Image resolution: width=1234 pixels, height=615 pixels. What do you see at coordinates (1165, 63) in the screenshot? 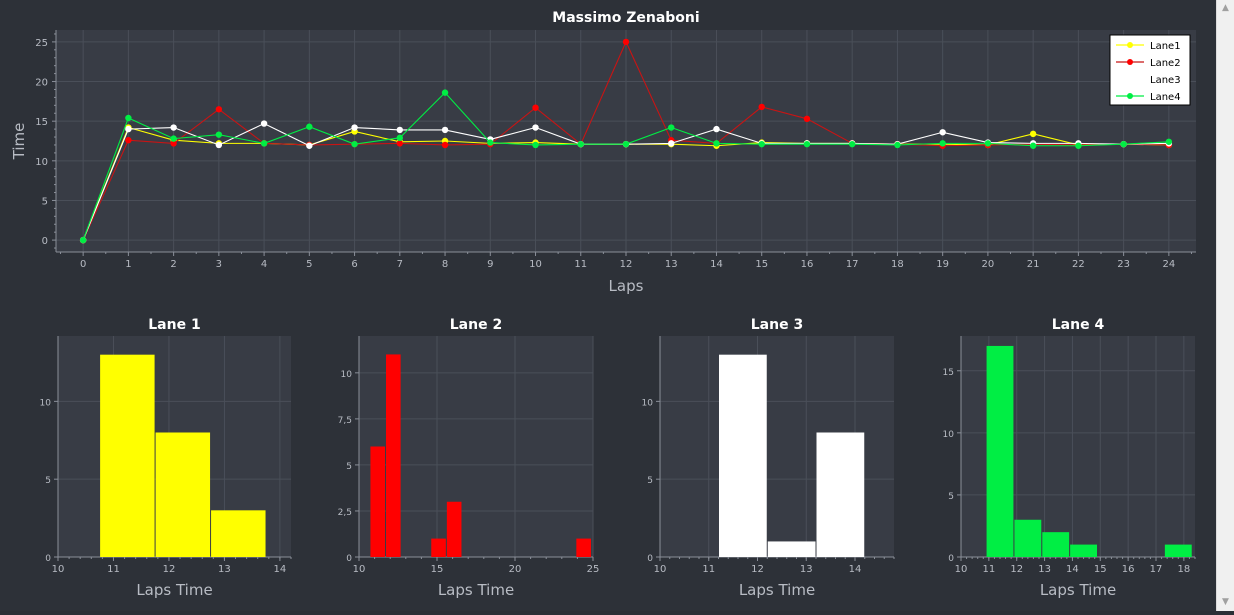
I see `legend-label: Lane2` at bounding box center [1165, 63].